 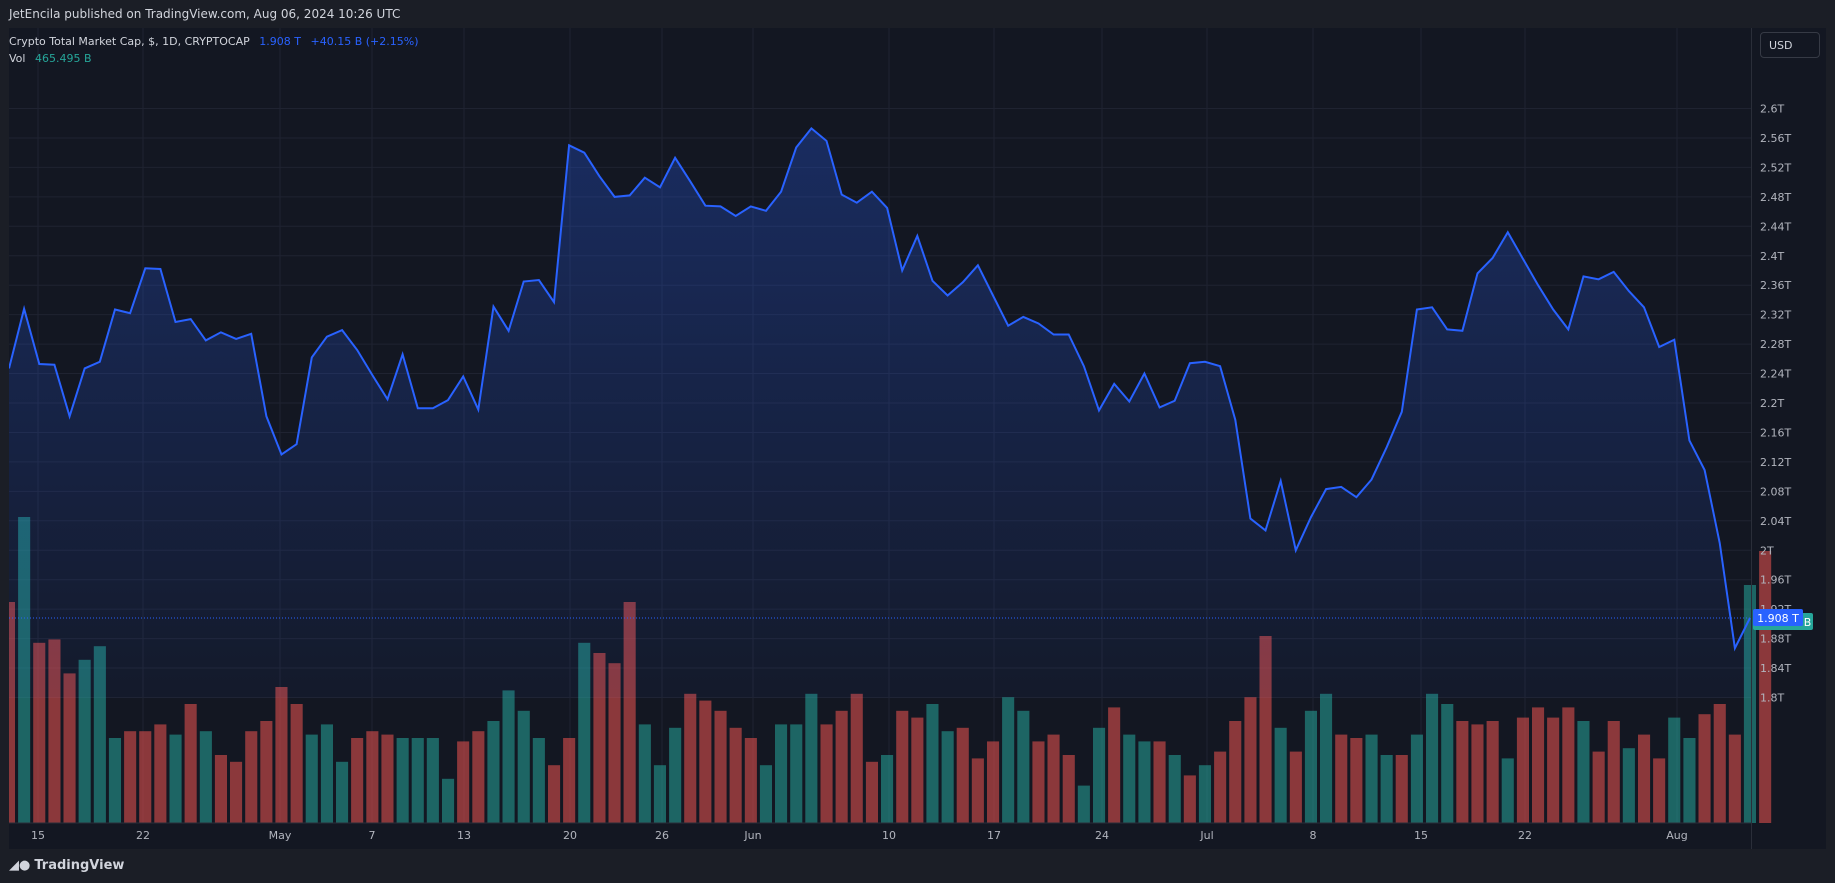 What do you see at coordinates (1775, 138) in the screenshot?
I see `y-tick-label: 2.56T` at bounding box center [1775, 138].